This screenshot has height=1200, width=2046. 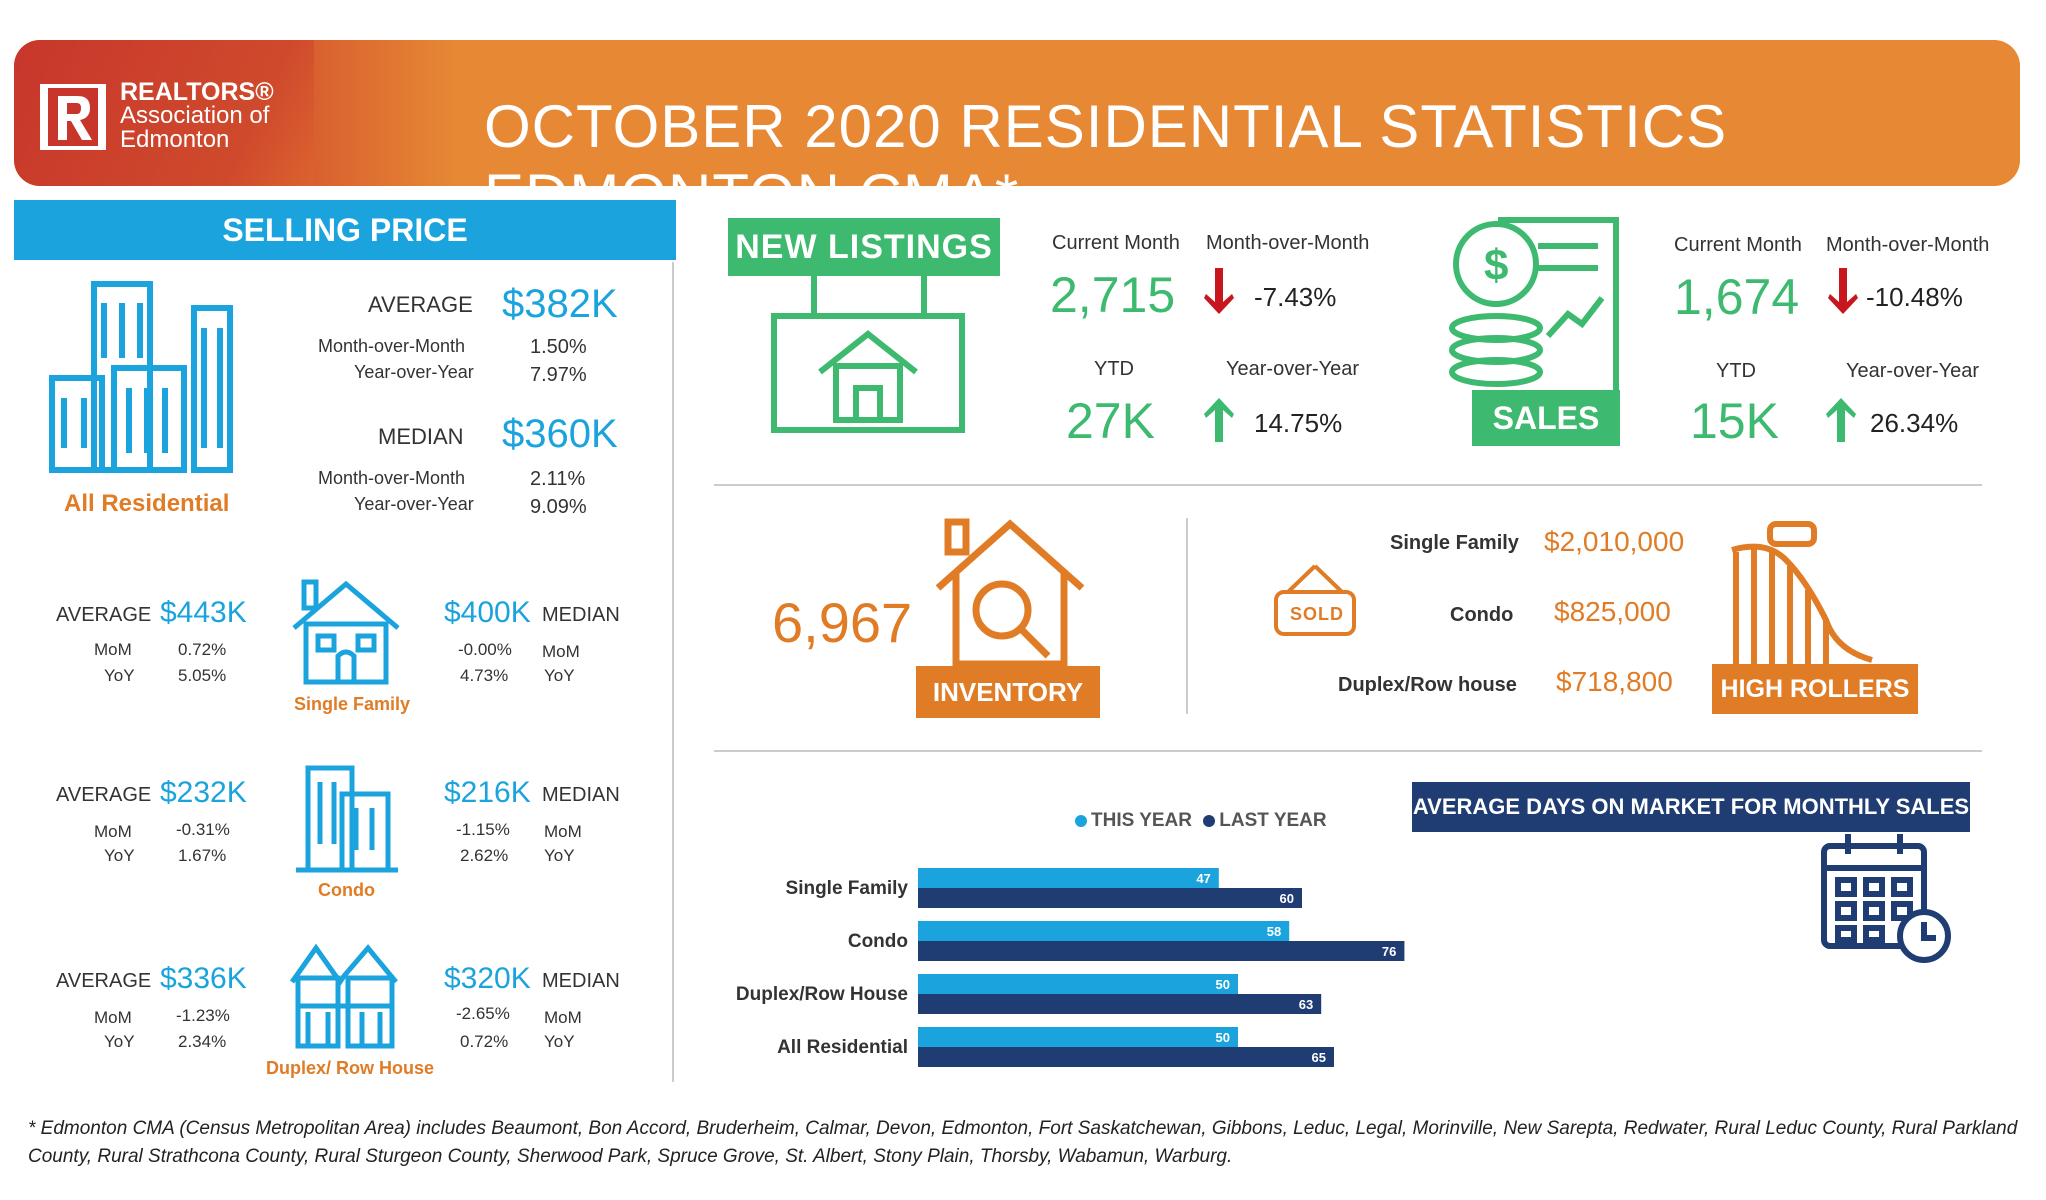 What do you see at coordinates (1389, 951) in the screenshot?
I see `bar-value-label: 76` at bounding box center [1389, 951].